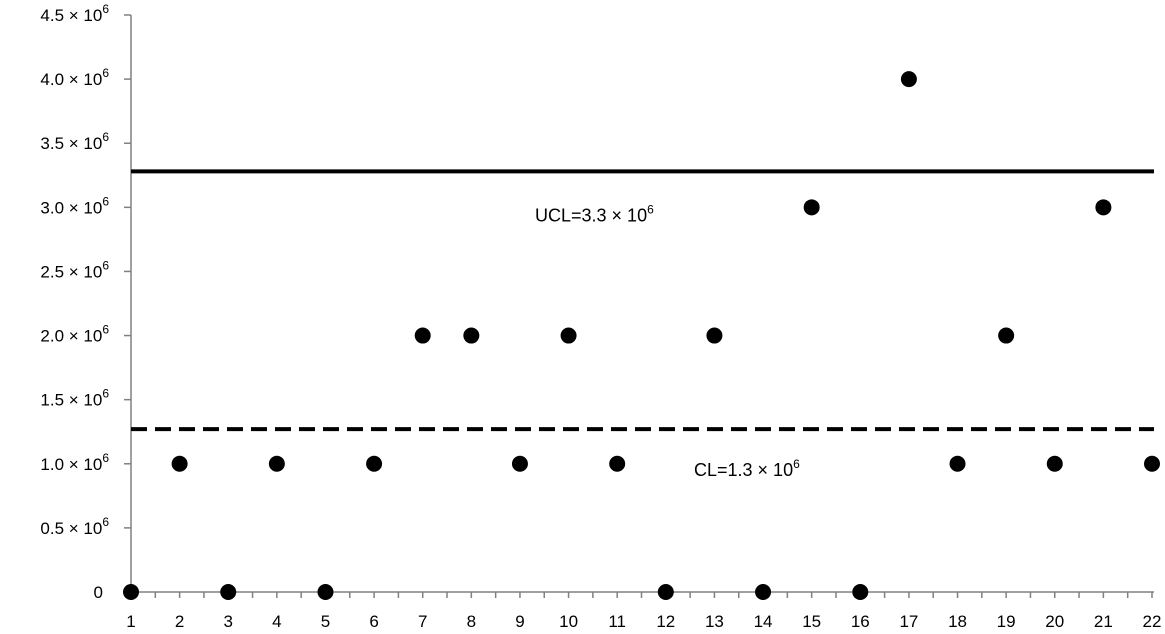 This screenshot has height=634, width=1165. I want to click on y-tick-label: 4.0 × 10⁶, so click(74, 77).